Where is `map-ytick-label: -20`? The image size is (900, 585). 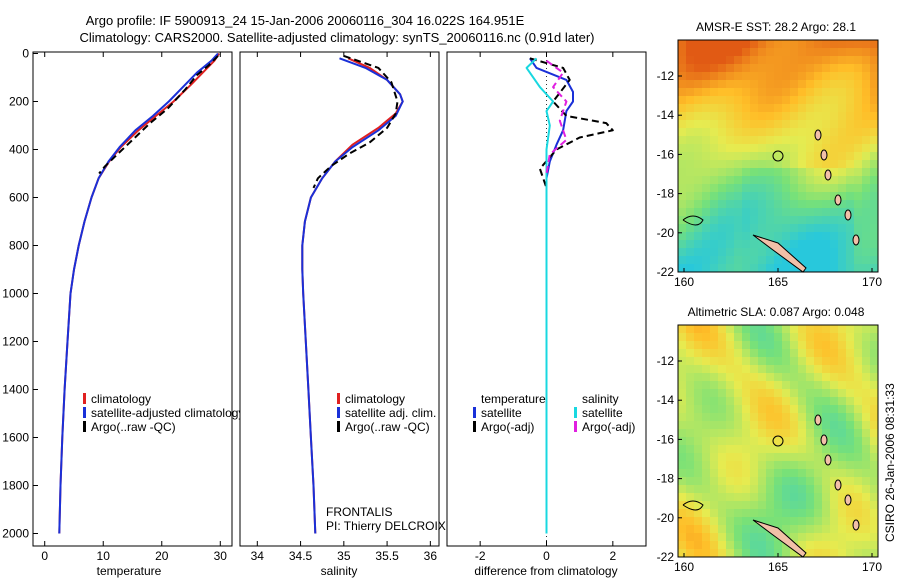
map-ytick-label: -20 is located at coordinates (666, 518).